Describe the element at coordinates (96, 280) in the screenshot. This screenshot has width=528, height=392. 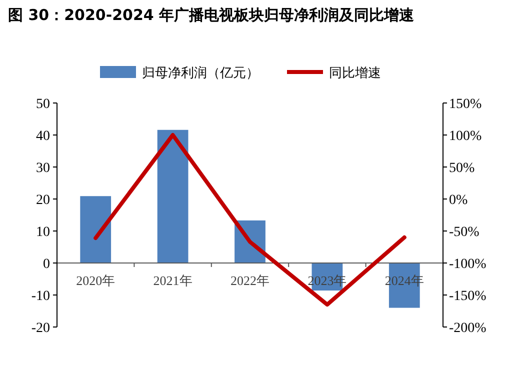
I see `x-tick-label: 2020年` at that location.